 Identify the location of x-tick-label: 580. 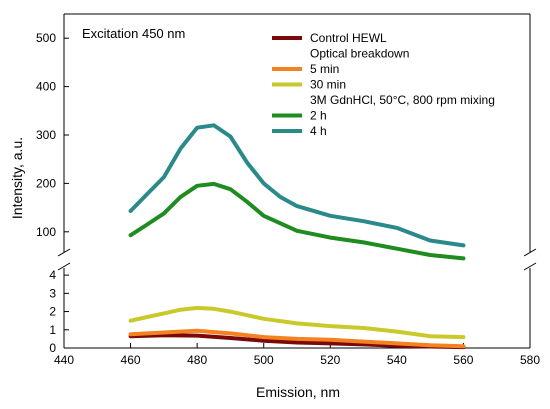
(530, 360).